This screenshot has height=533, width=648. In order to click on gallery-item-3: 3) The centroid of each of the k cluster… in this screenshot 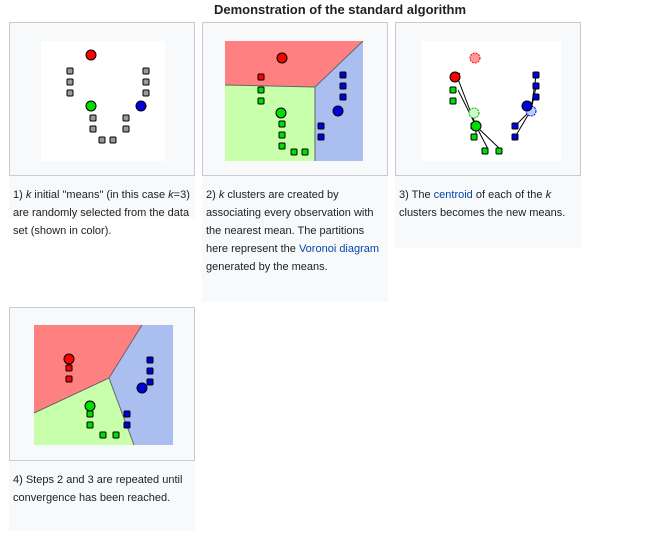, I will do `click(488, 135)`.